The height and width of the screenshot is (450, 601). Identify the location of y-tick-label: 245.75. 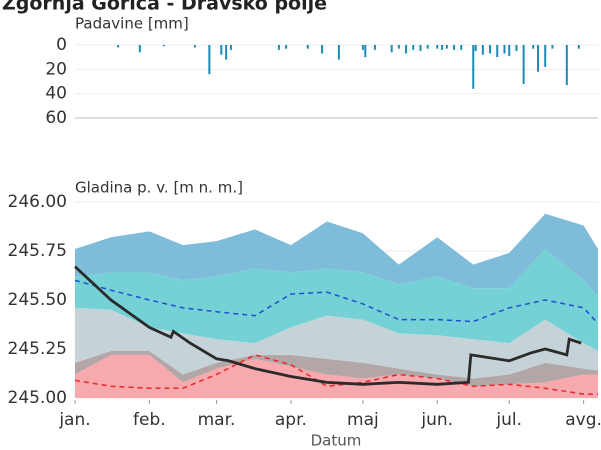
(37, 251).